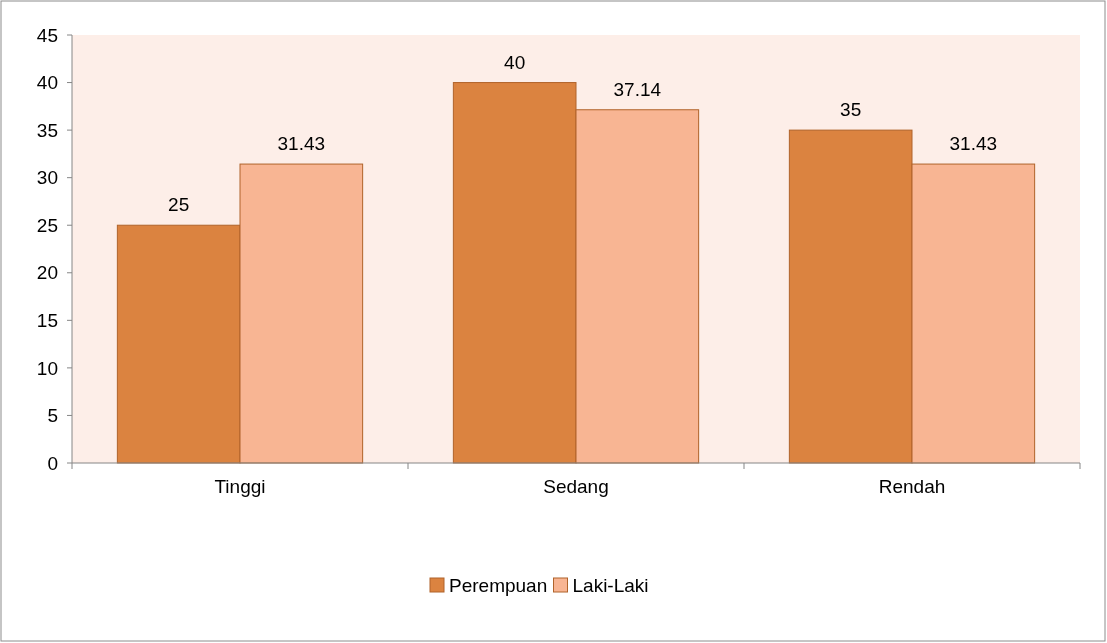 The height and width of the screenshot is (643, 1107). I want to click on data-label: 35, so click(851, 110).